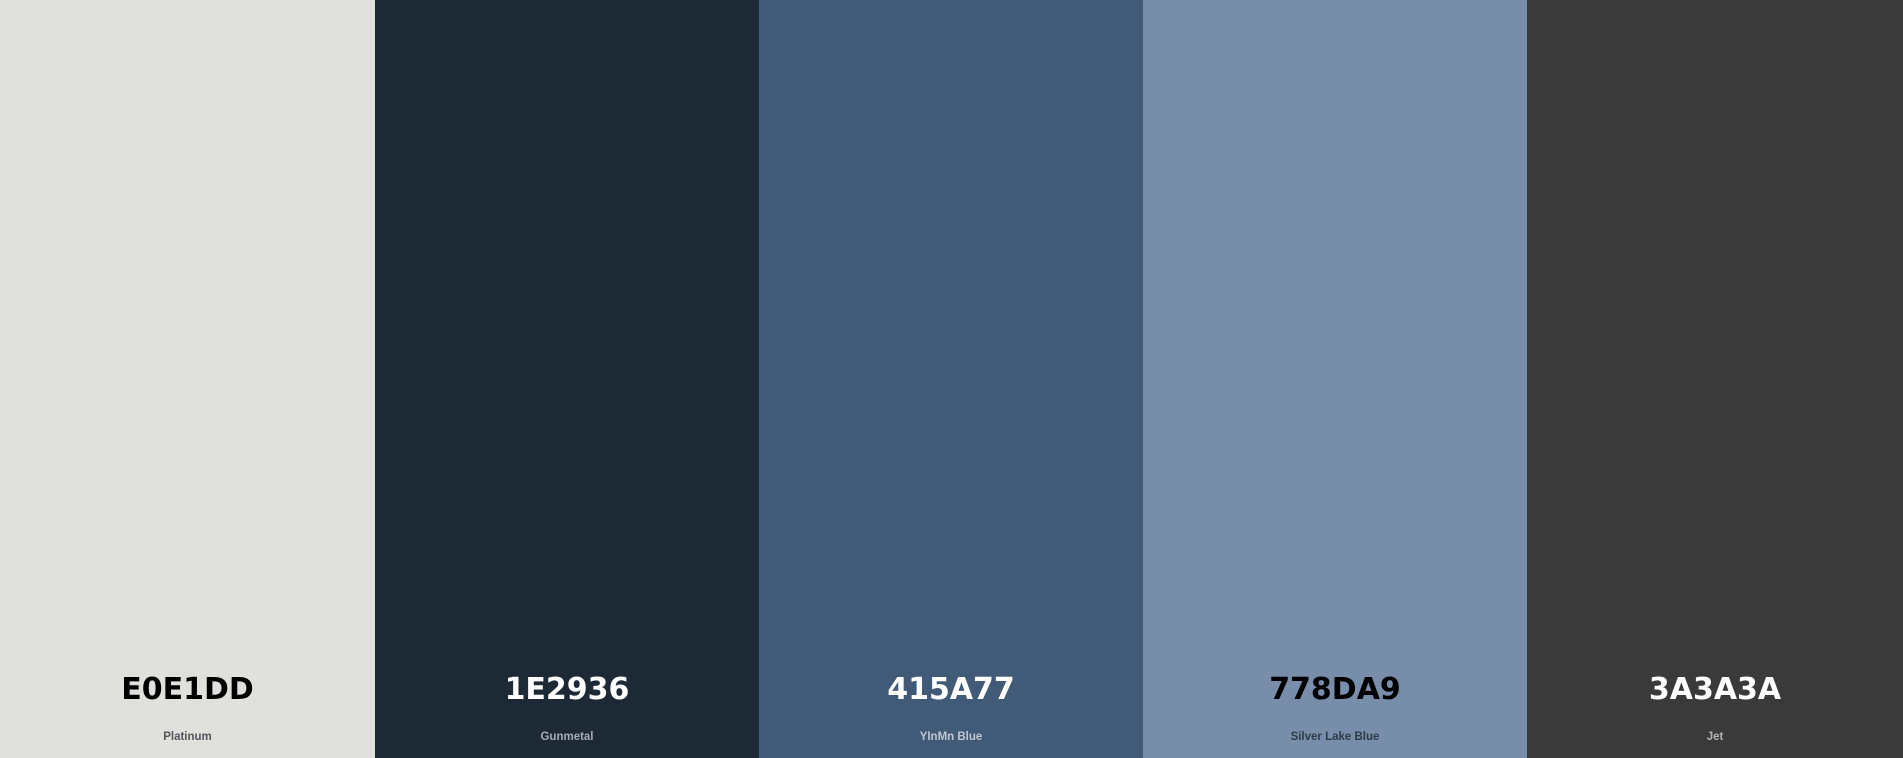  I want to click on swatch-hex-code: E0E1DD, so click(187, 689).